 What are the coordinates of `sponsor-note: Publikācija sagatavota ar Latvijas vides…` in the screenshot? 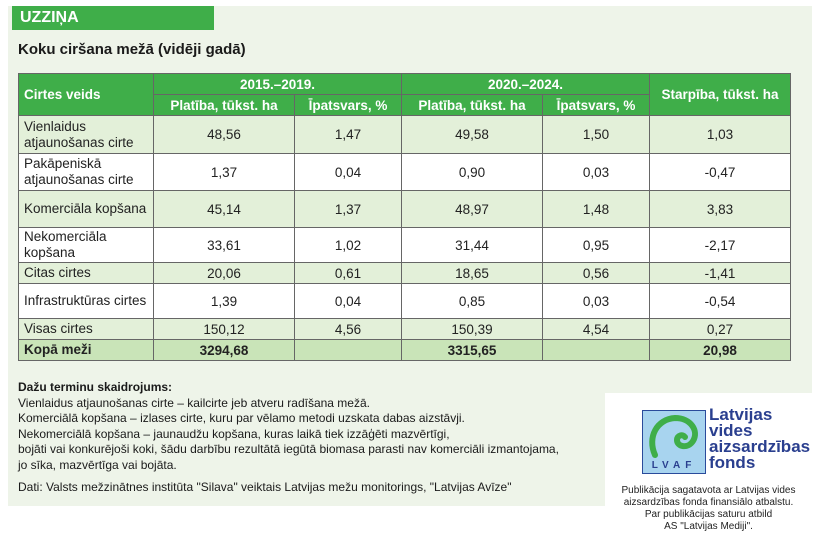 It's located at (708, 509).